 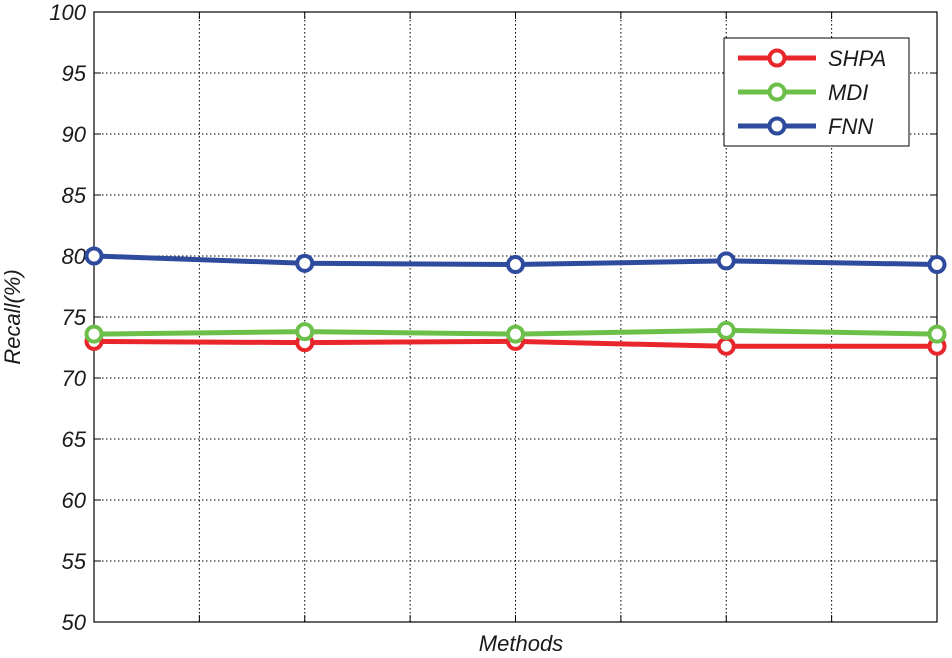 I want to click on legend-marker-fnn, so click(x=777, y=126).